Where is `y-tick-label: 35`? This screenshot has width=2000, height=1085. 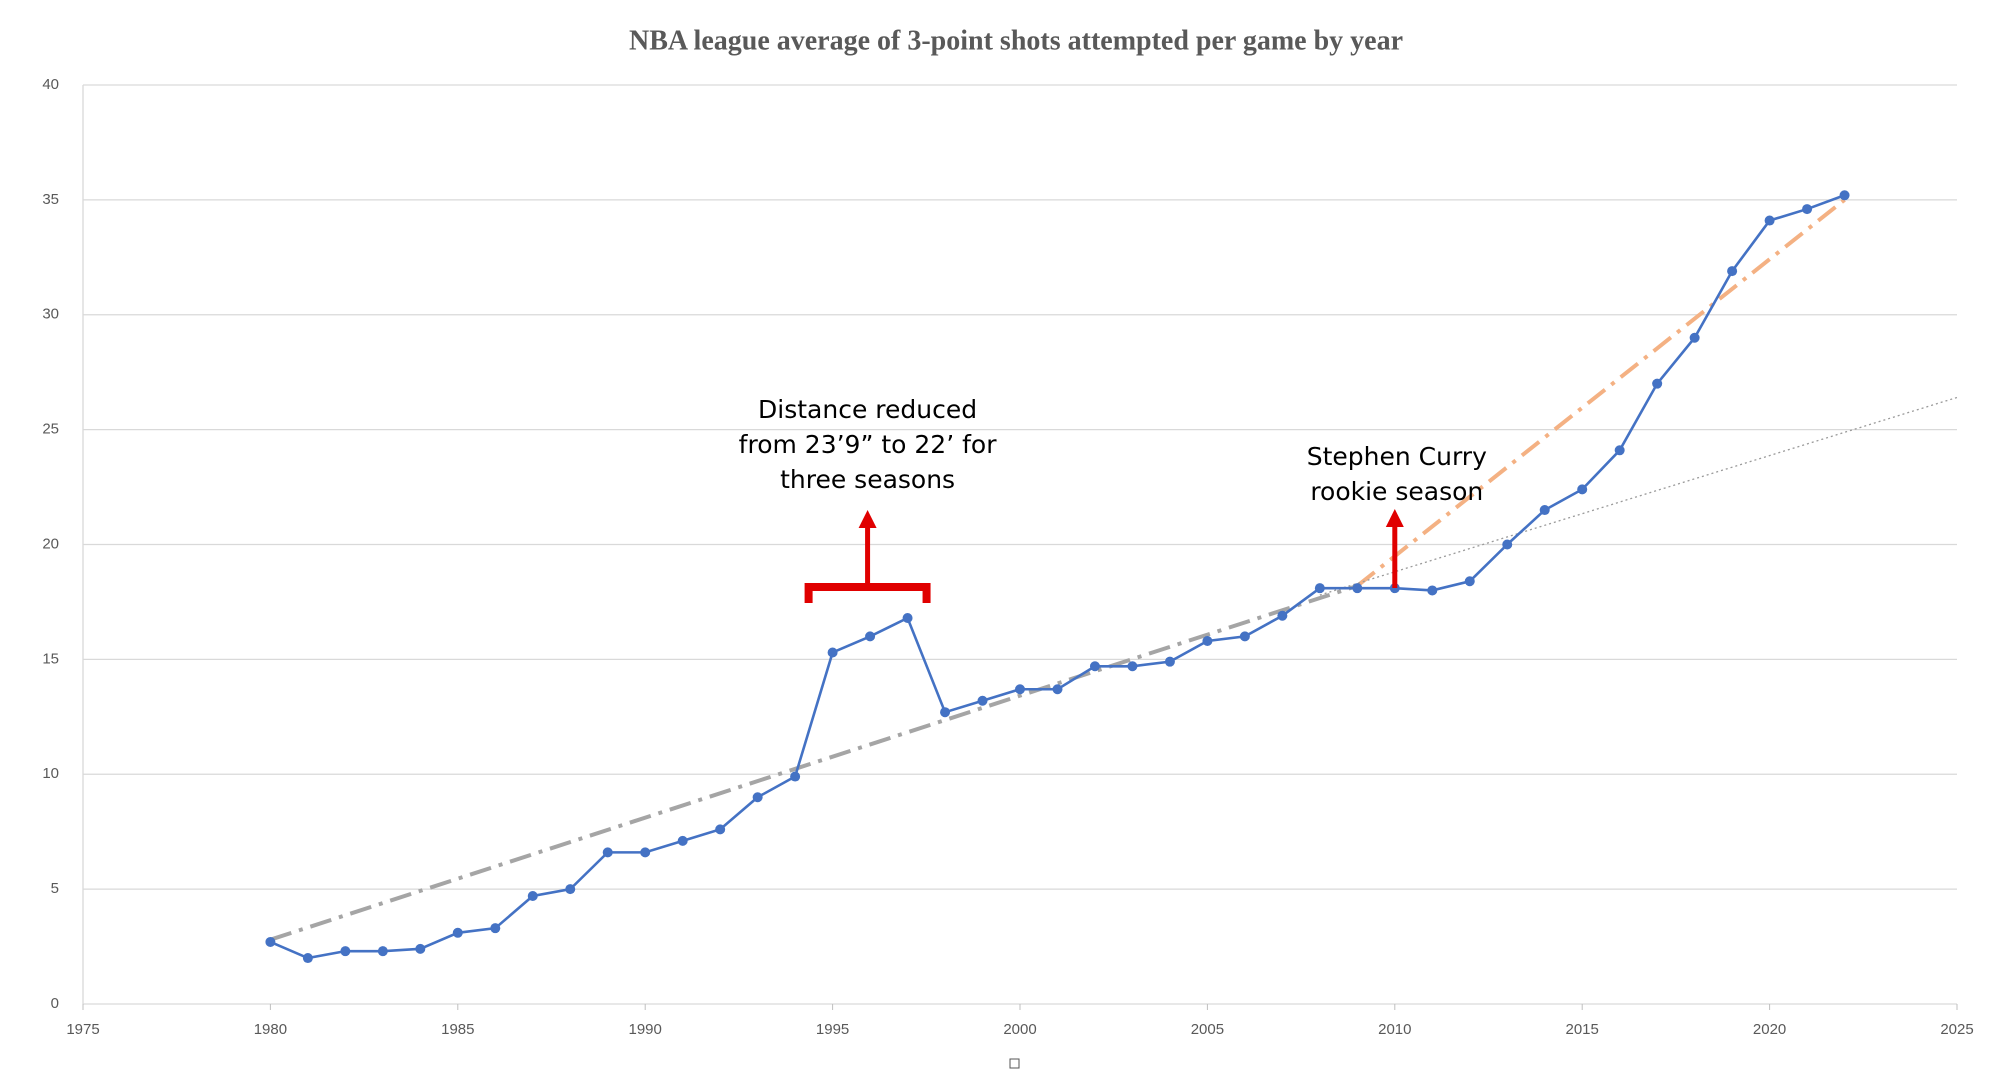 y-tick-label: 35 is located at coordinates (50, 199).